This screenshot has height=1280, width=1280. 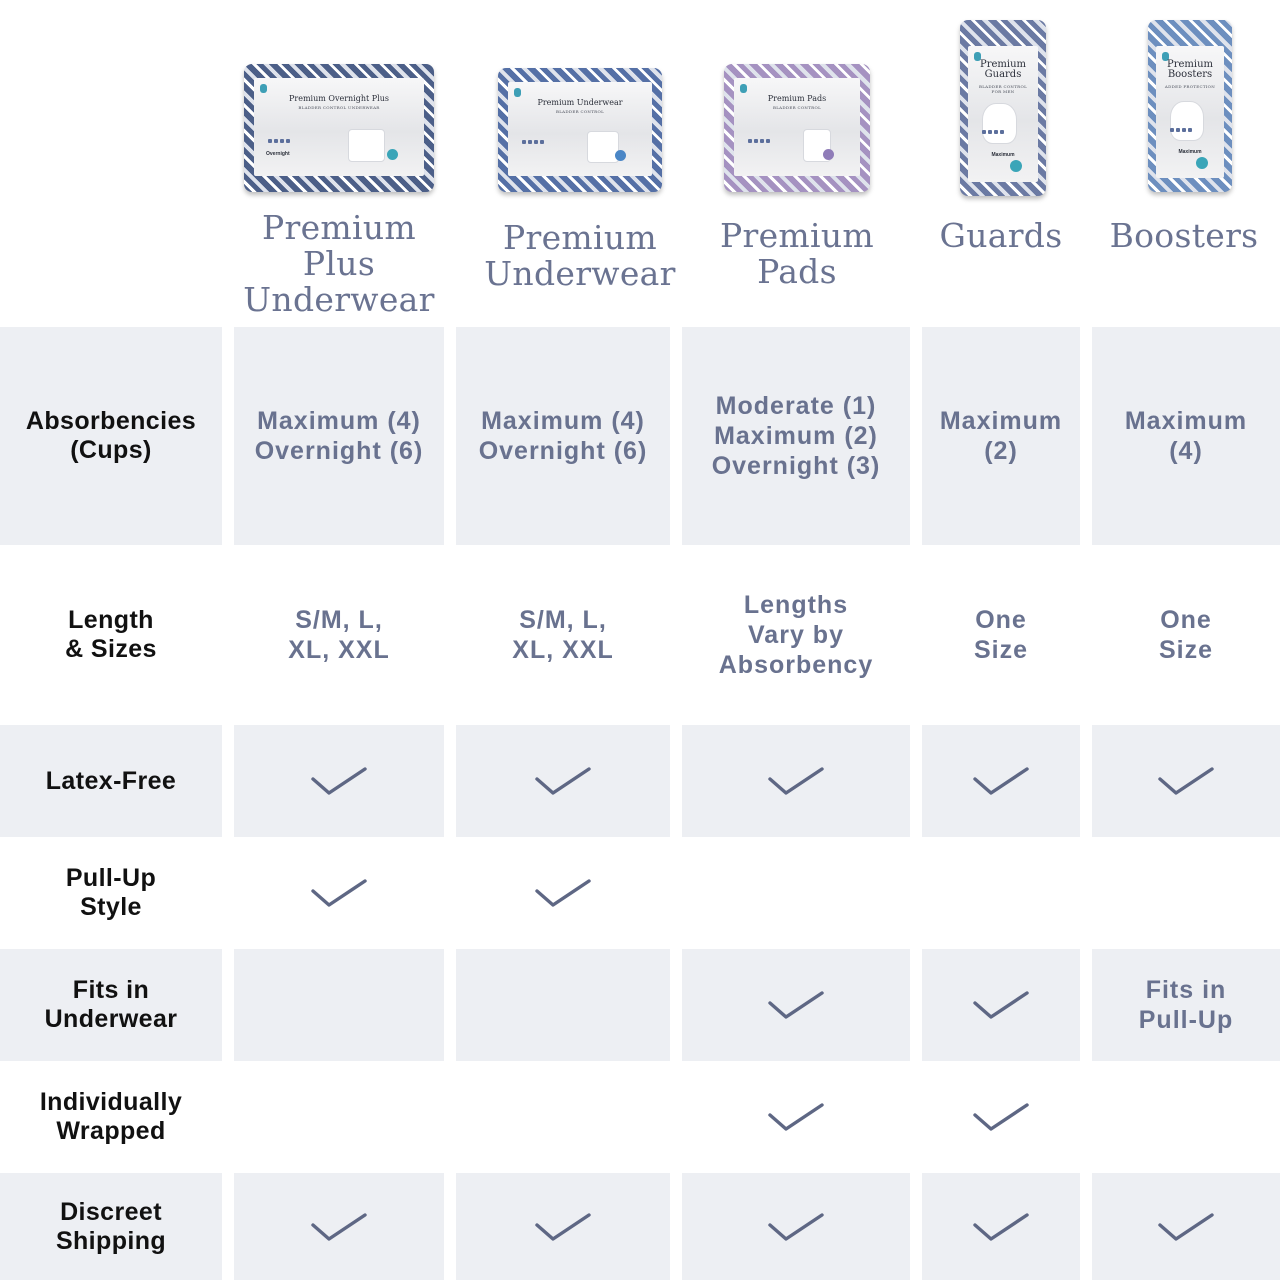 What do you see at coordinates (1186, 1005) in the screenshot?
I see `cell-boosters: Fits in Pull-Up` at bounding box center [1186, 1005].